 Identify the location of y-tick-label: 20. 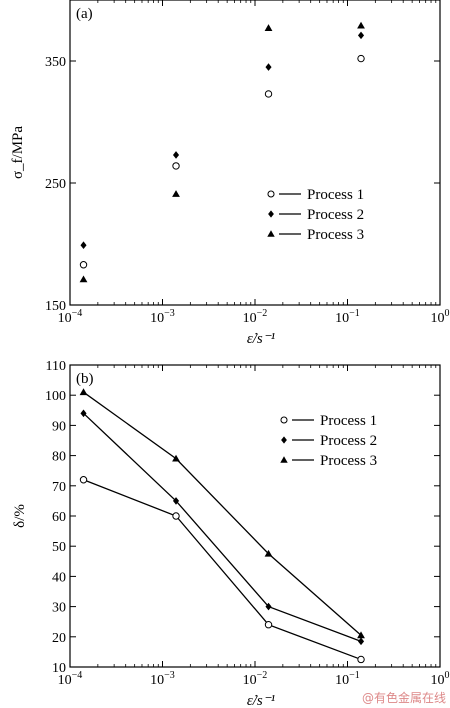
(59, 638).